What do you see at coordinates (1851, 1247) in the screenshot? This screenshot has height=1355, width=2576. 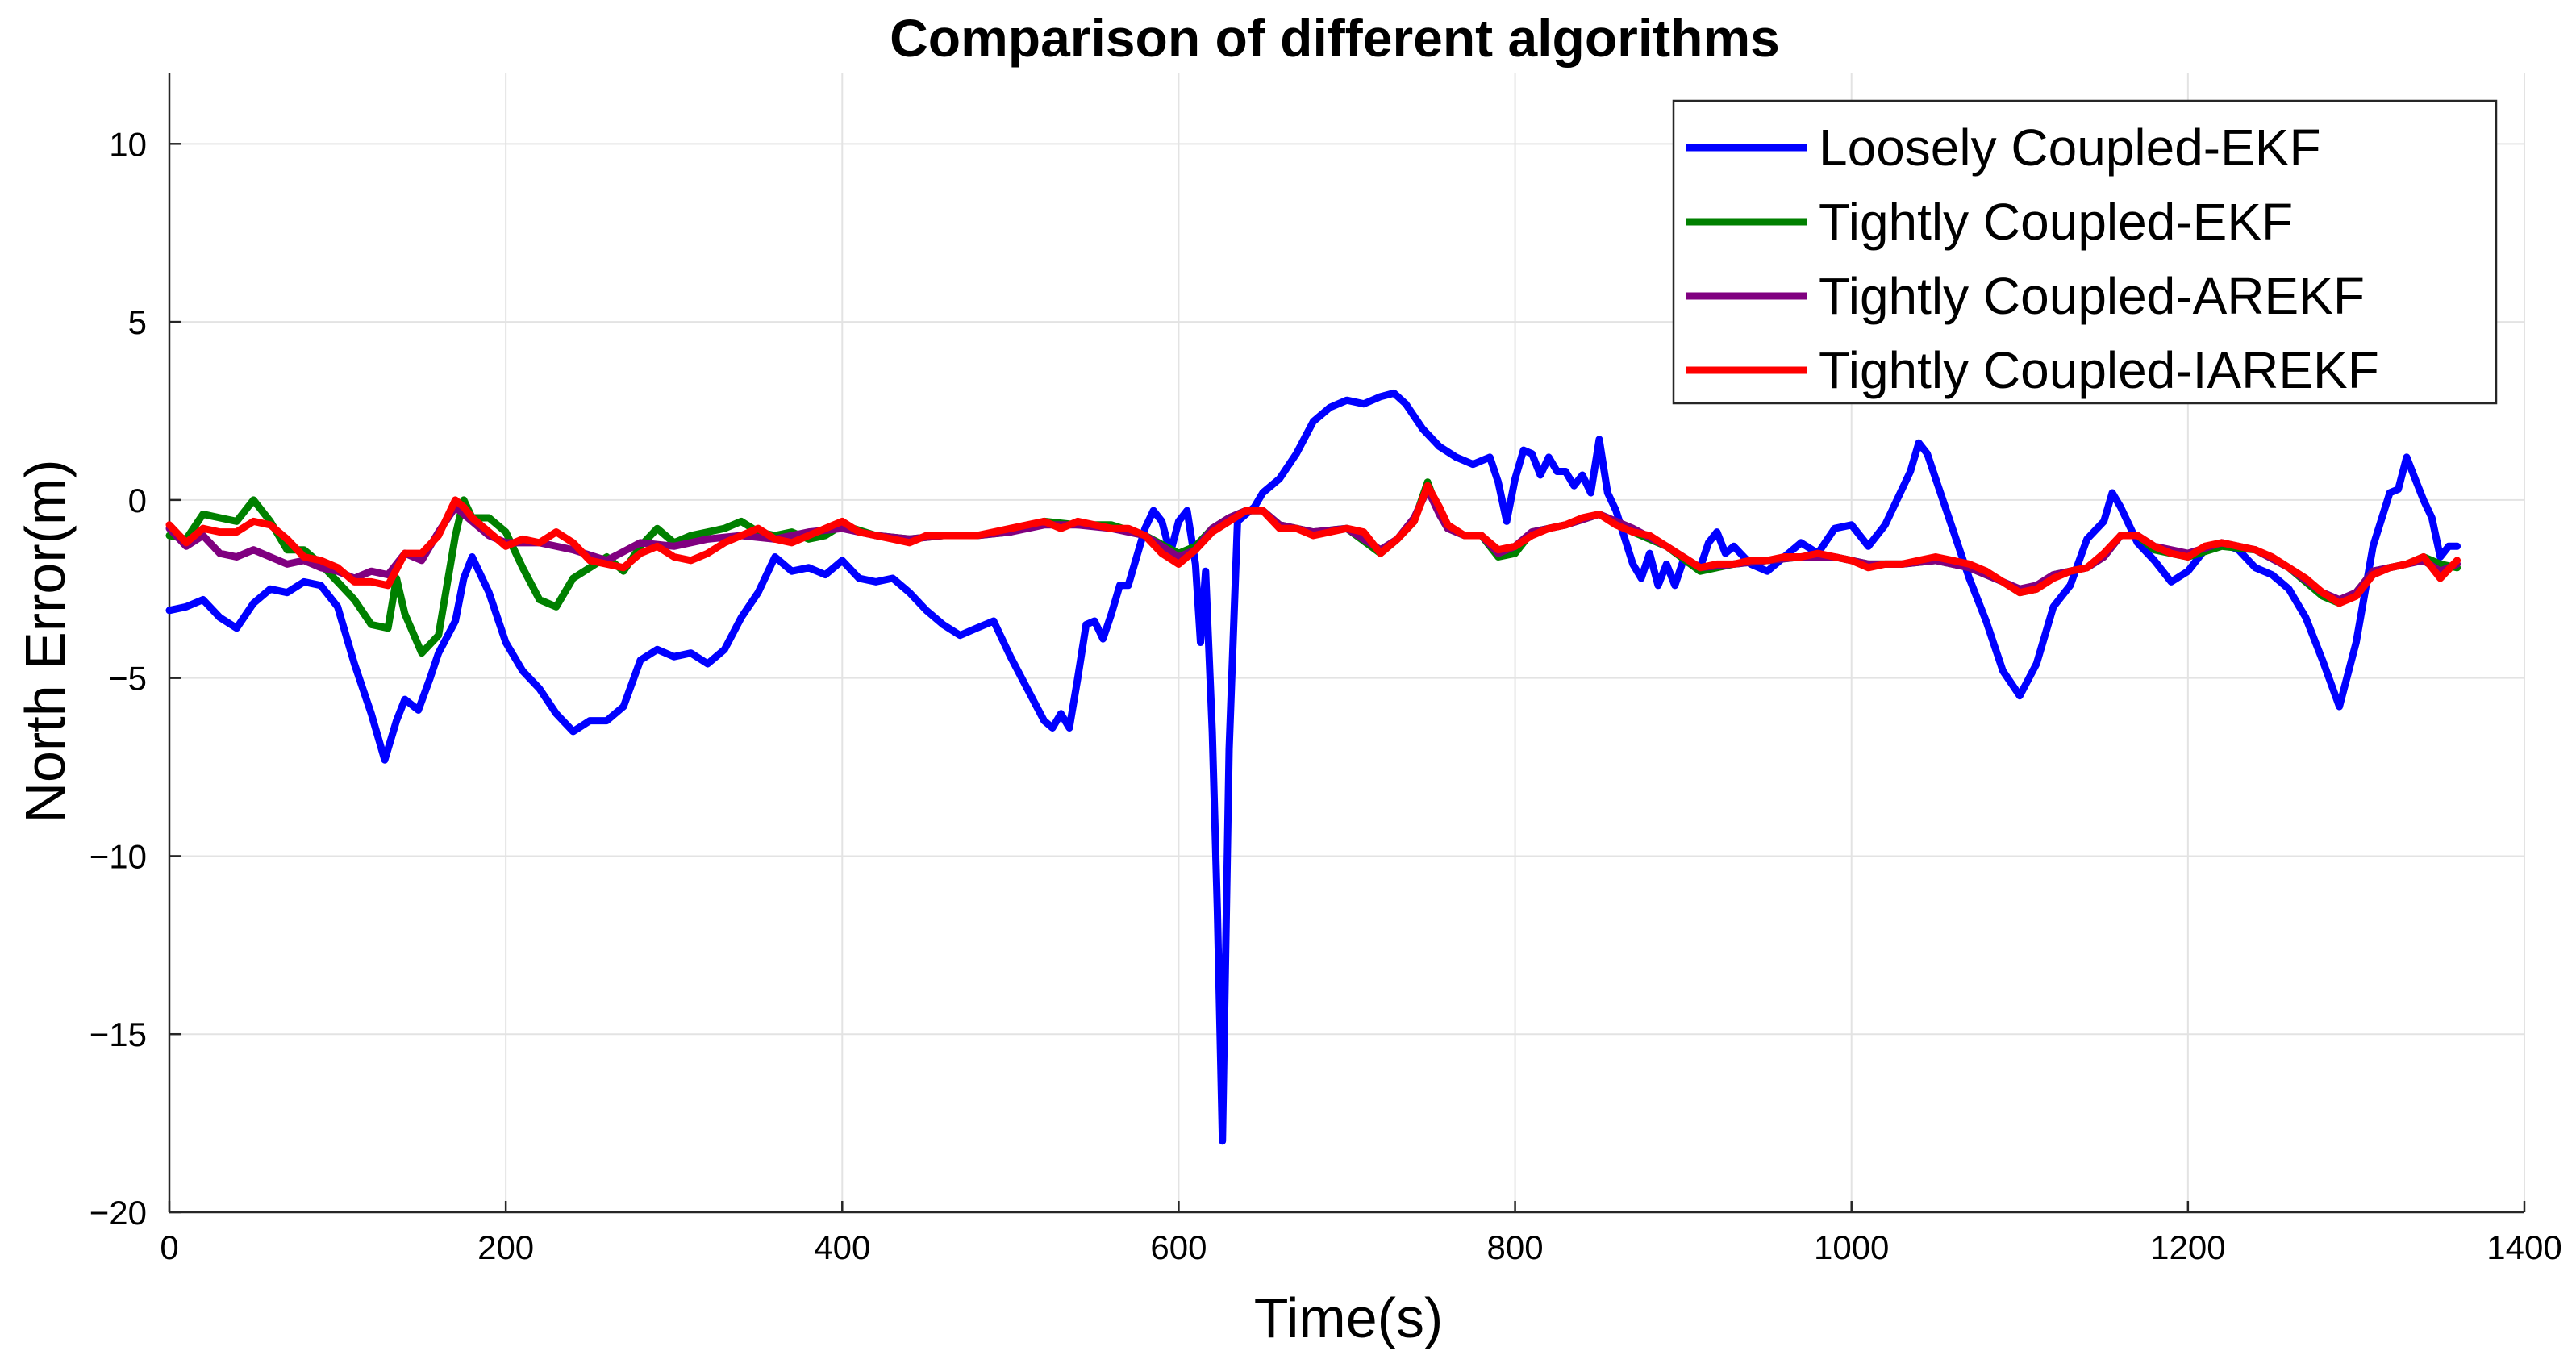 I see `x-tick-label: 1000` at bounding box center [1851, 1247].